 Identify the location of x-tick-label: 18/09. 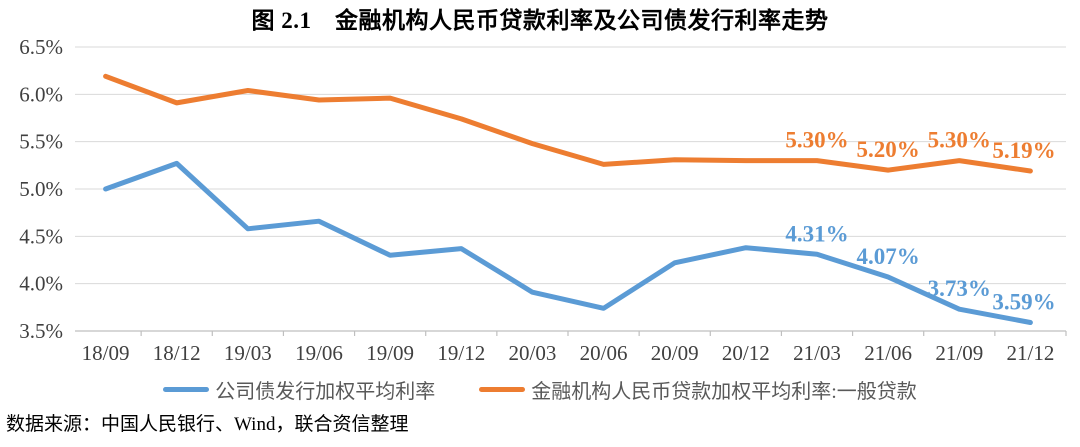
(106, 353).